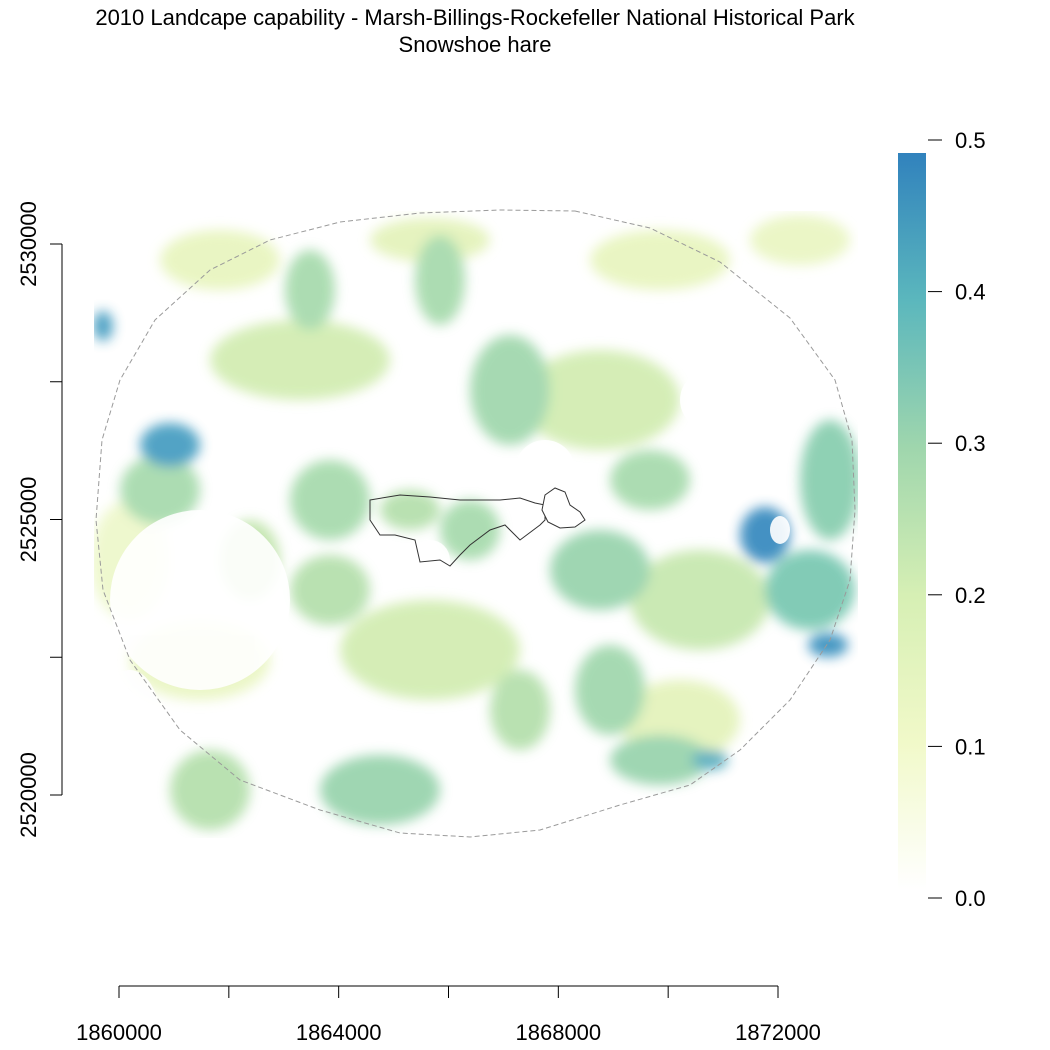 Image resolution: width=1050 pixels, height=1050 pixels. What do you see at coordinates (970, 292) in the screenshot?
I see `legend-tick-label: 0.4` at bounding box center [970, 292].